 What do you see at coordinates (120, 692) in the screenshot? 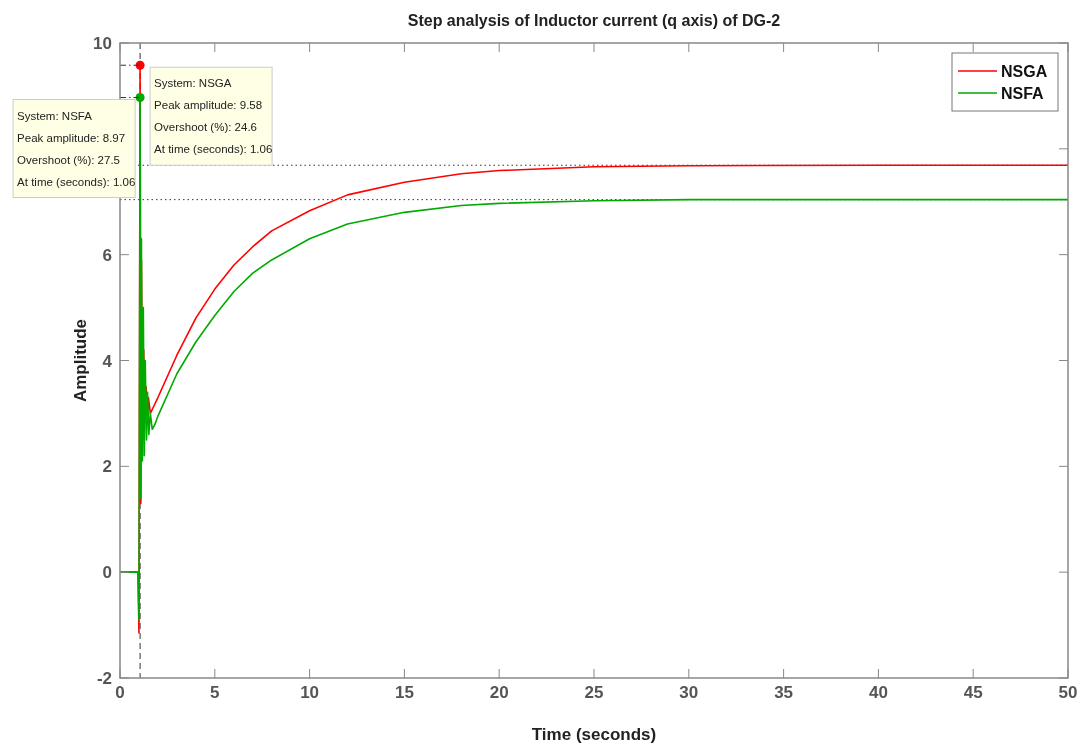
I see `x-tick-label: 0` at bounding box center [120, 692].